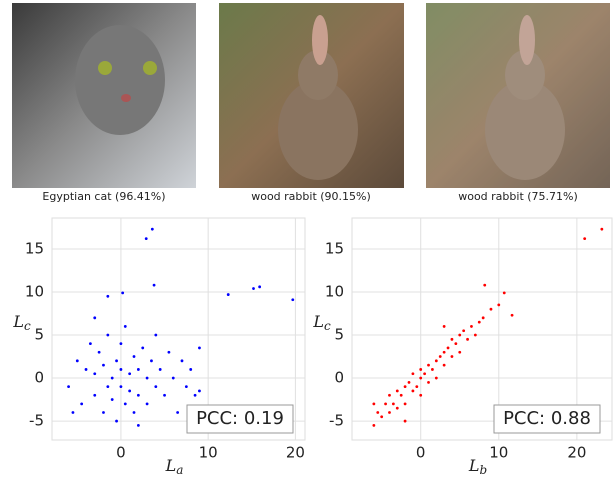  What do you see at coordinates (477, 466) in the screenshot?
I see `x-axis-label: Lb` at bounding box center [477, 466].